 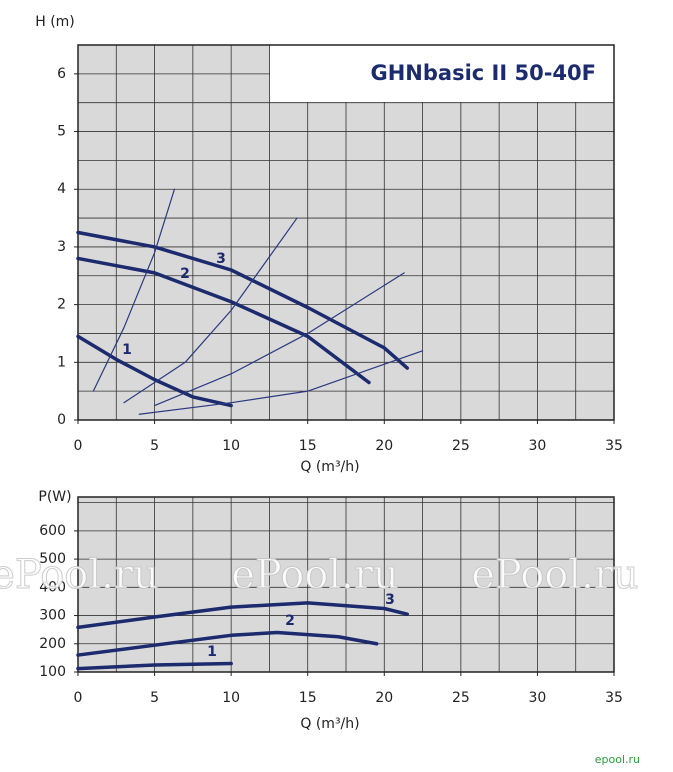 I want to click on chart-title: GHNbasic II 50-40F, so click(x=484, y=73).